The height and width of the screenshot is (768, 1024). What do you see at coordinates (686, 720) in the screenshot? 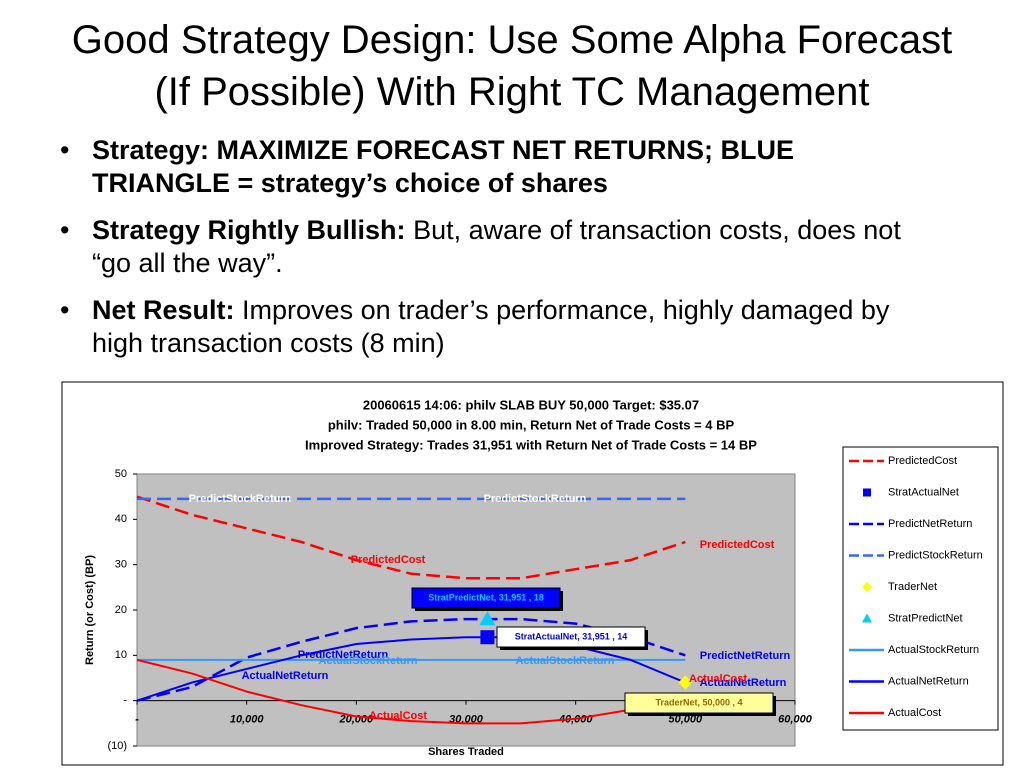
I see `x-tick-label: 50,000` at bounding box center [686, 720].